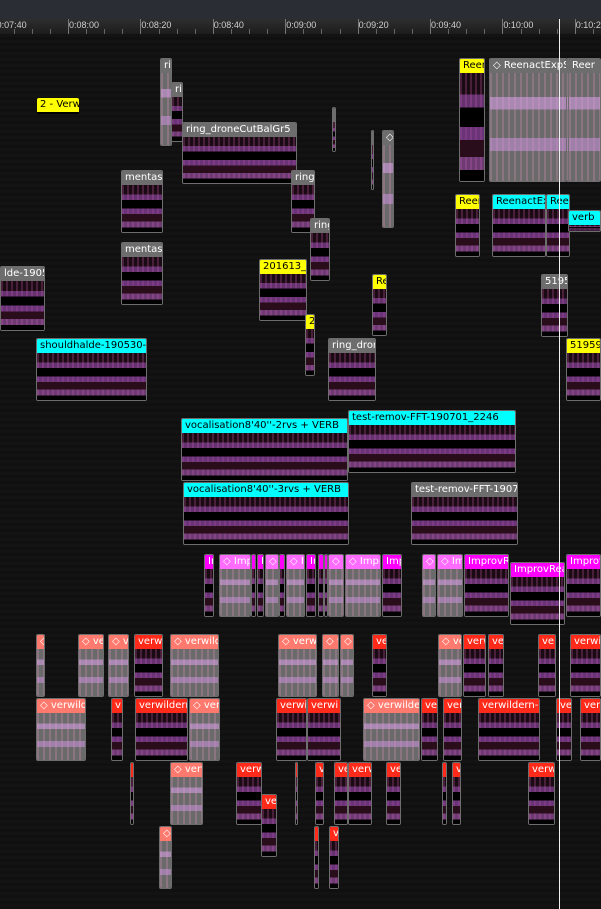  Describe the element at coordinates (558, 225) in the screenshot. I see `audio-clip: Ree` at that location.